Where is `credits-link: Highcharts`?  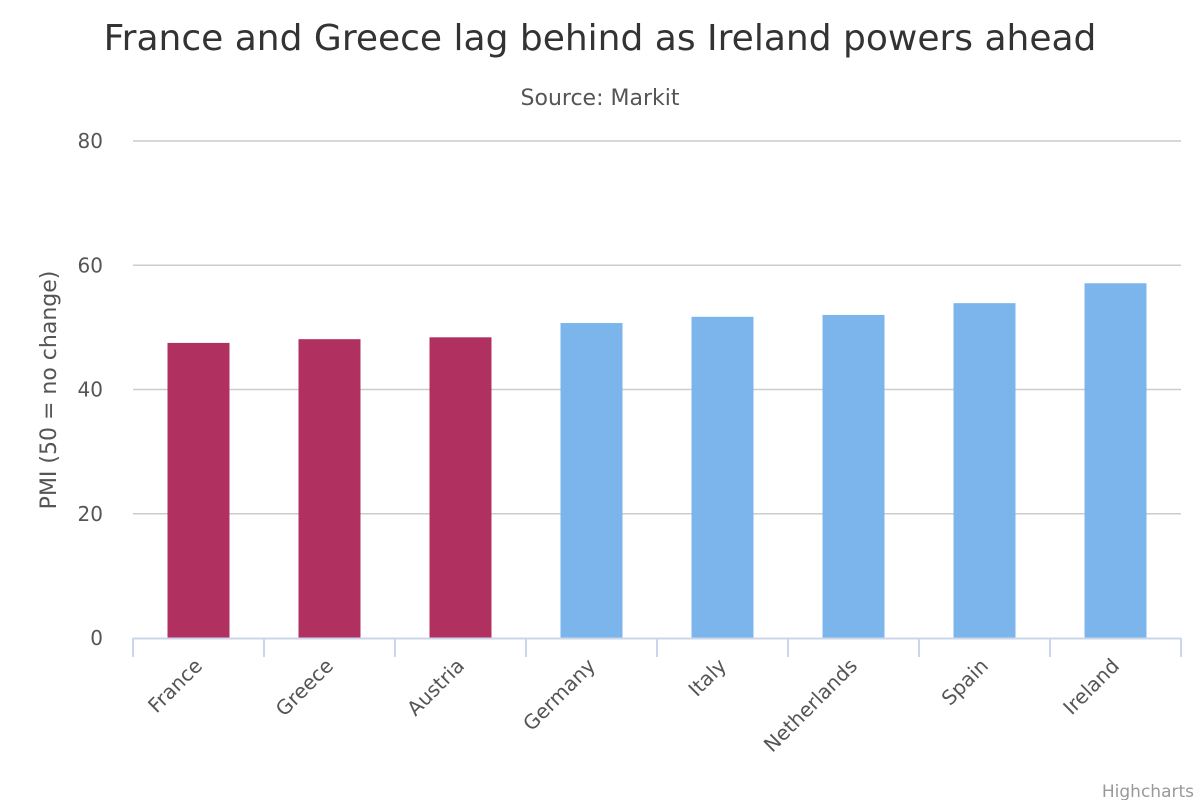
credits-link: Highcharts is located at coordinates (1148, 791).